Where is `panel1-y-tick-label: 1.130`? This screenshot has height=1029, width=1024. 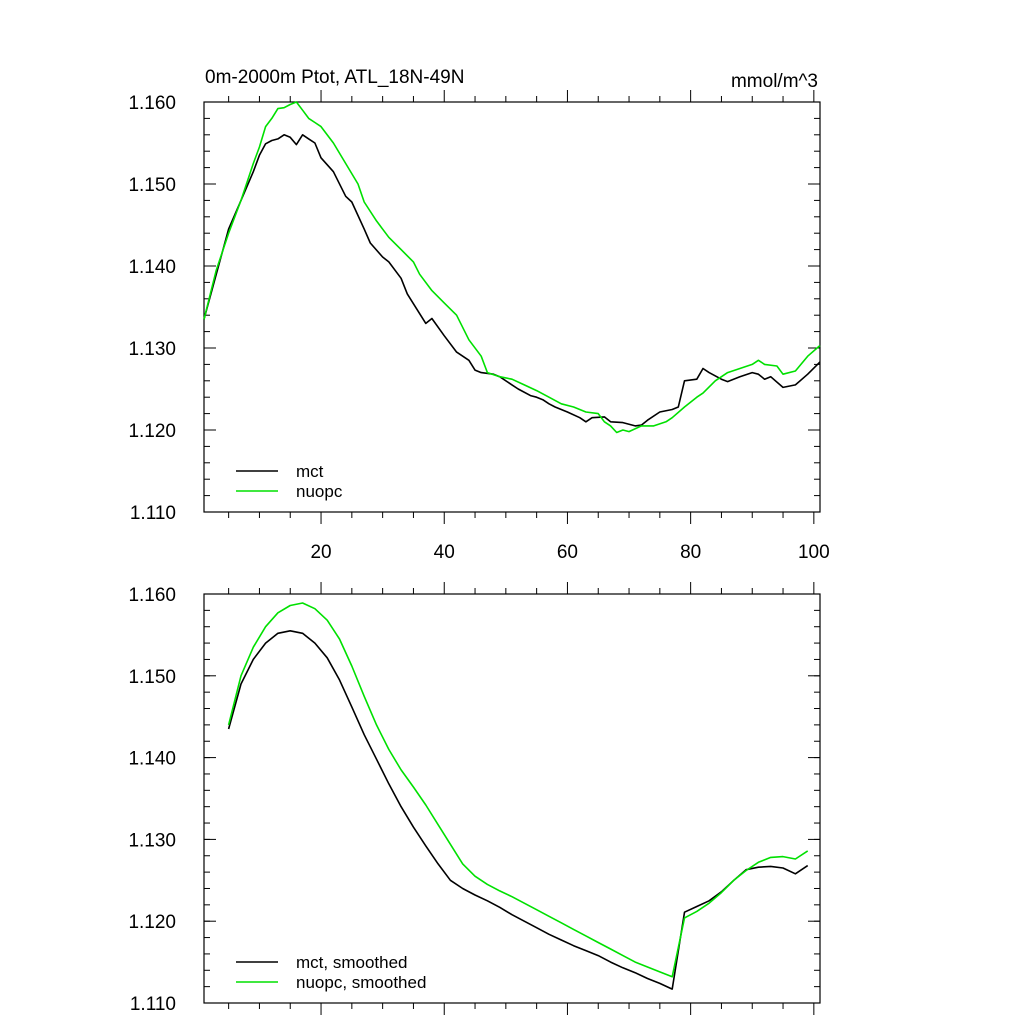 panel1-y-tick-label: 1.130 is located at coordinates (152, 349).